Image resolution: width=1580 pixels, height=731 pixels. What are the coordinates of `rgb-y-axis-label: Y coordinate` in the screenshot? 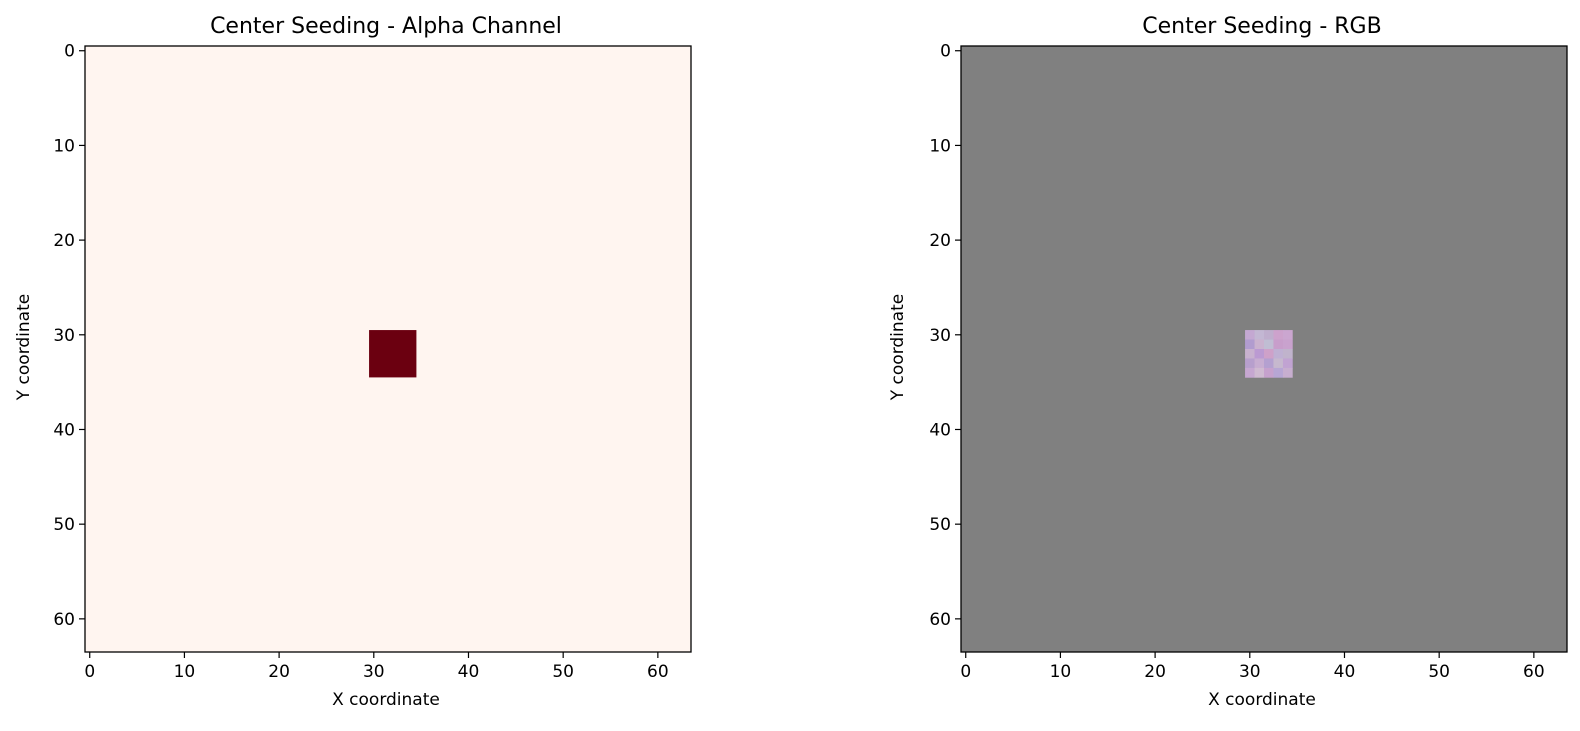 It's located at (898, 347).